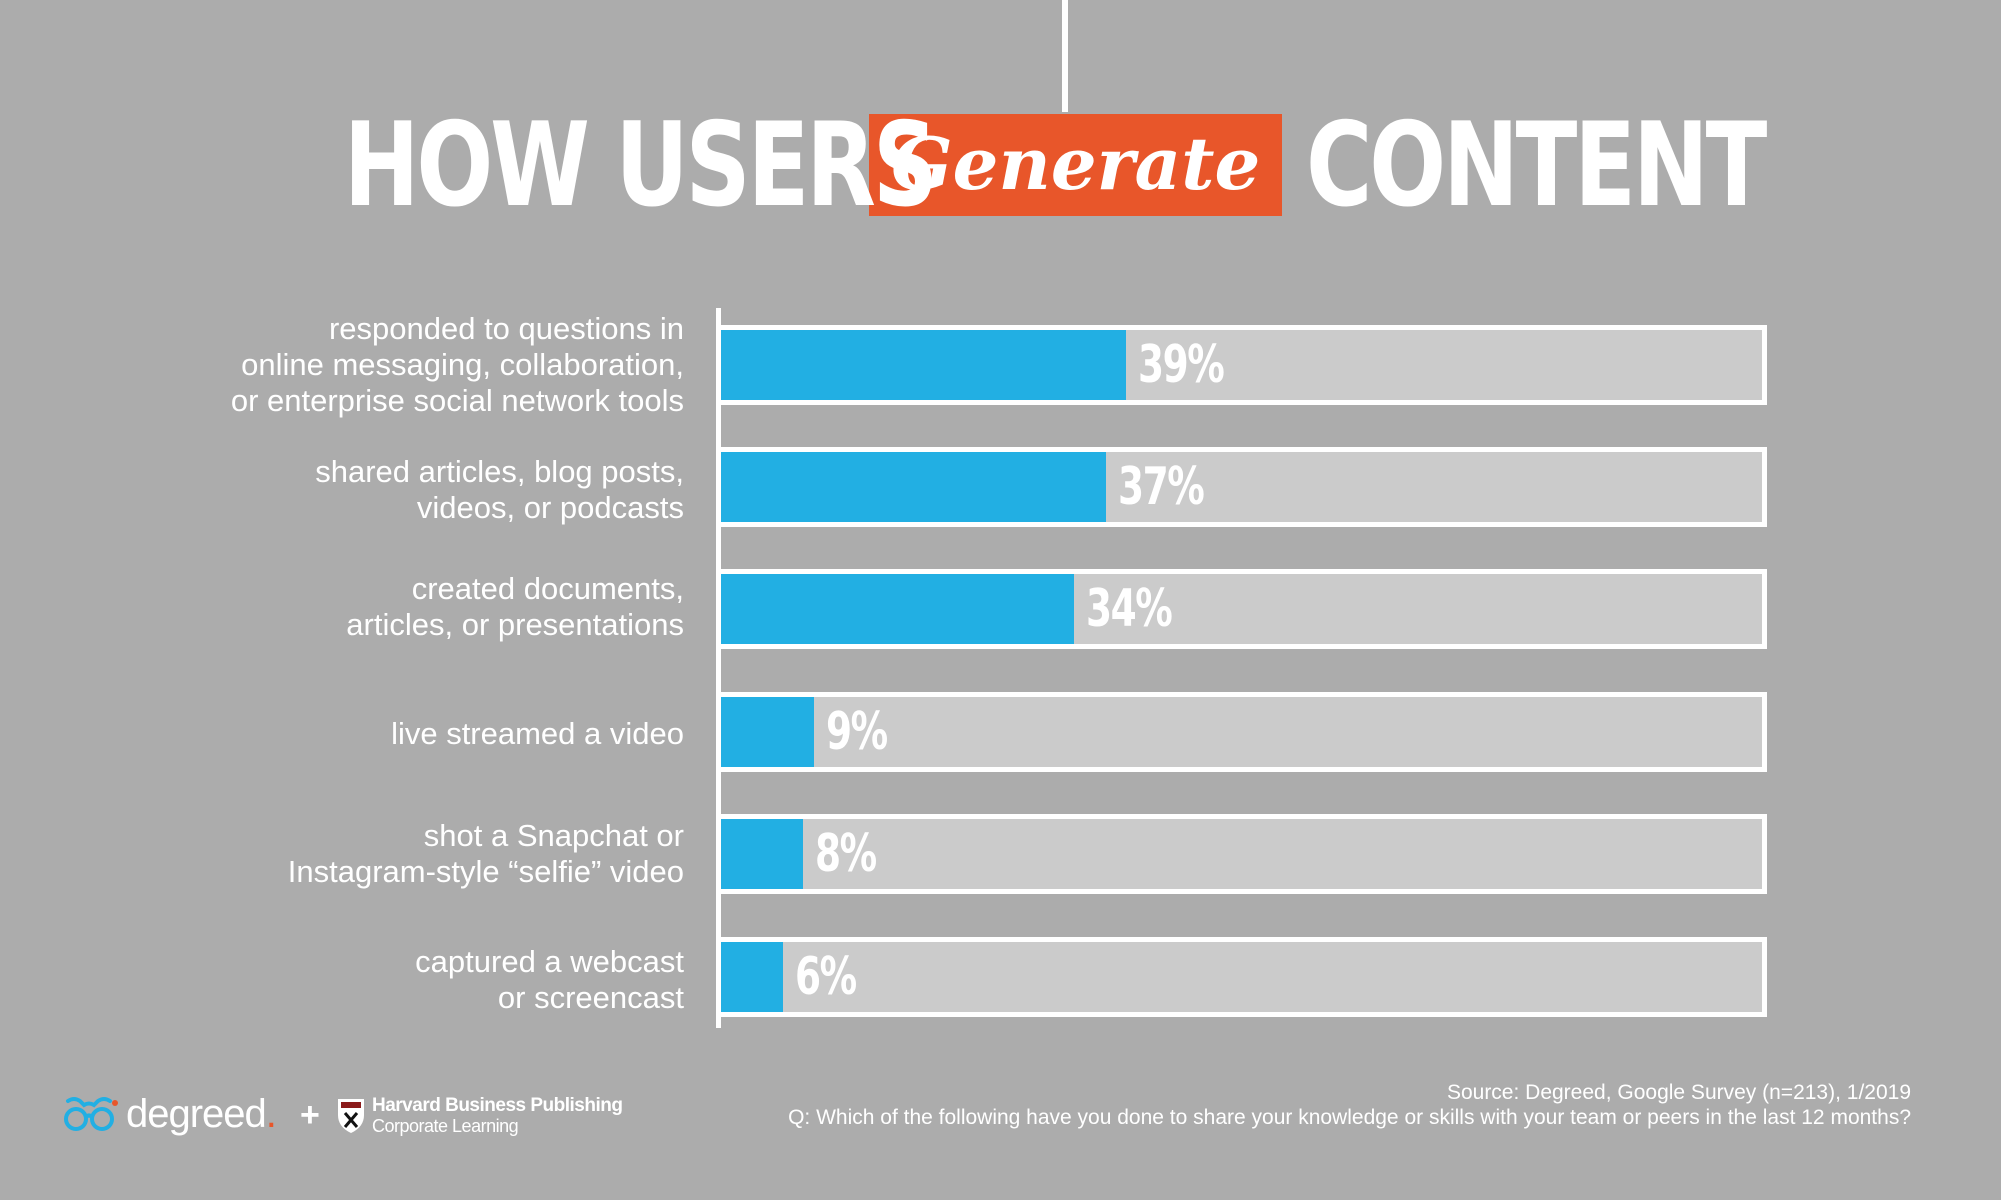 The image size is (2001, 1200). I want to click on degreed-logo-text: degreed, so click(196, 1114).